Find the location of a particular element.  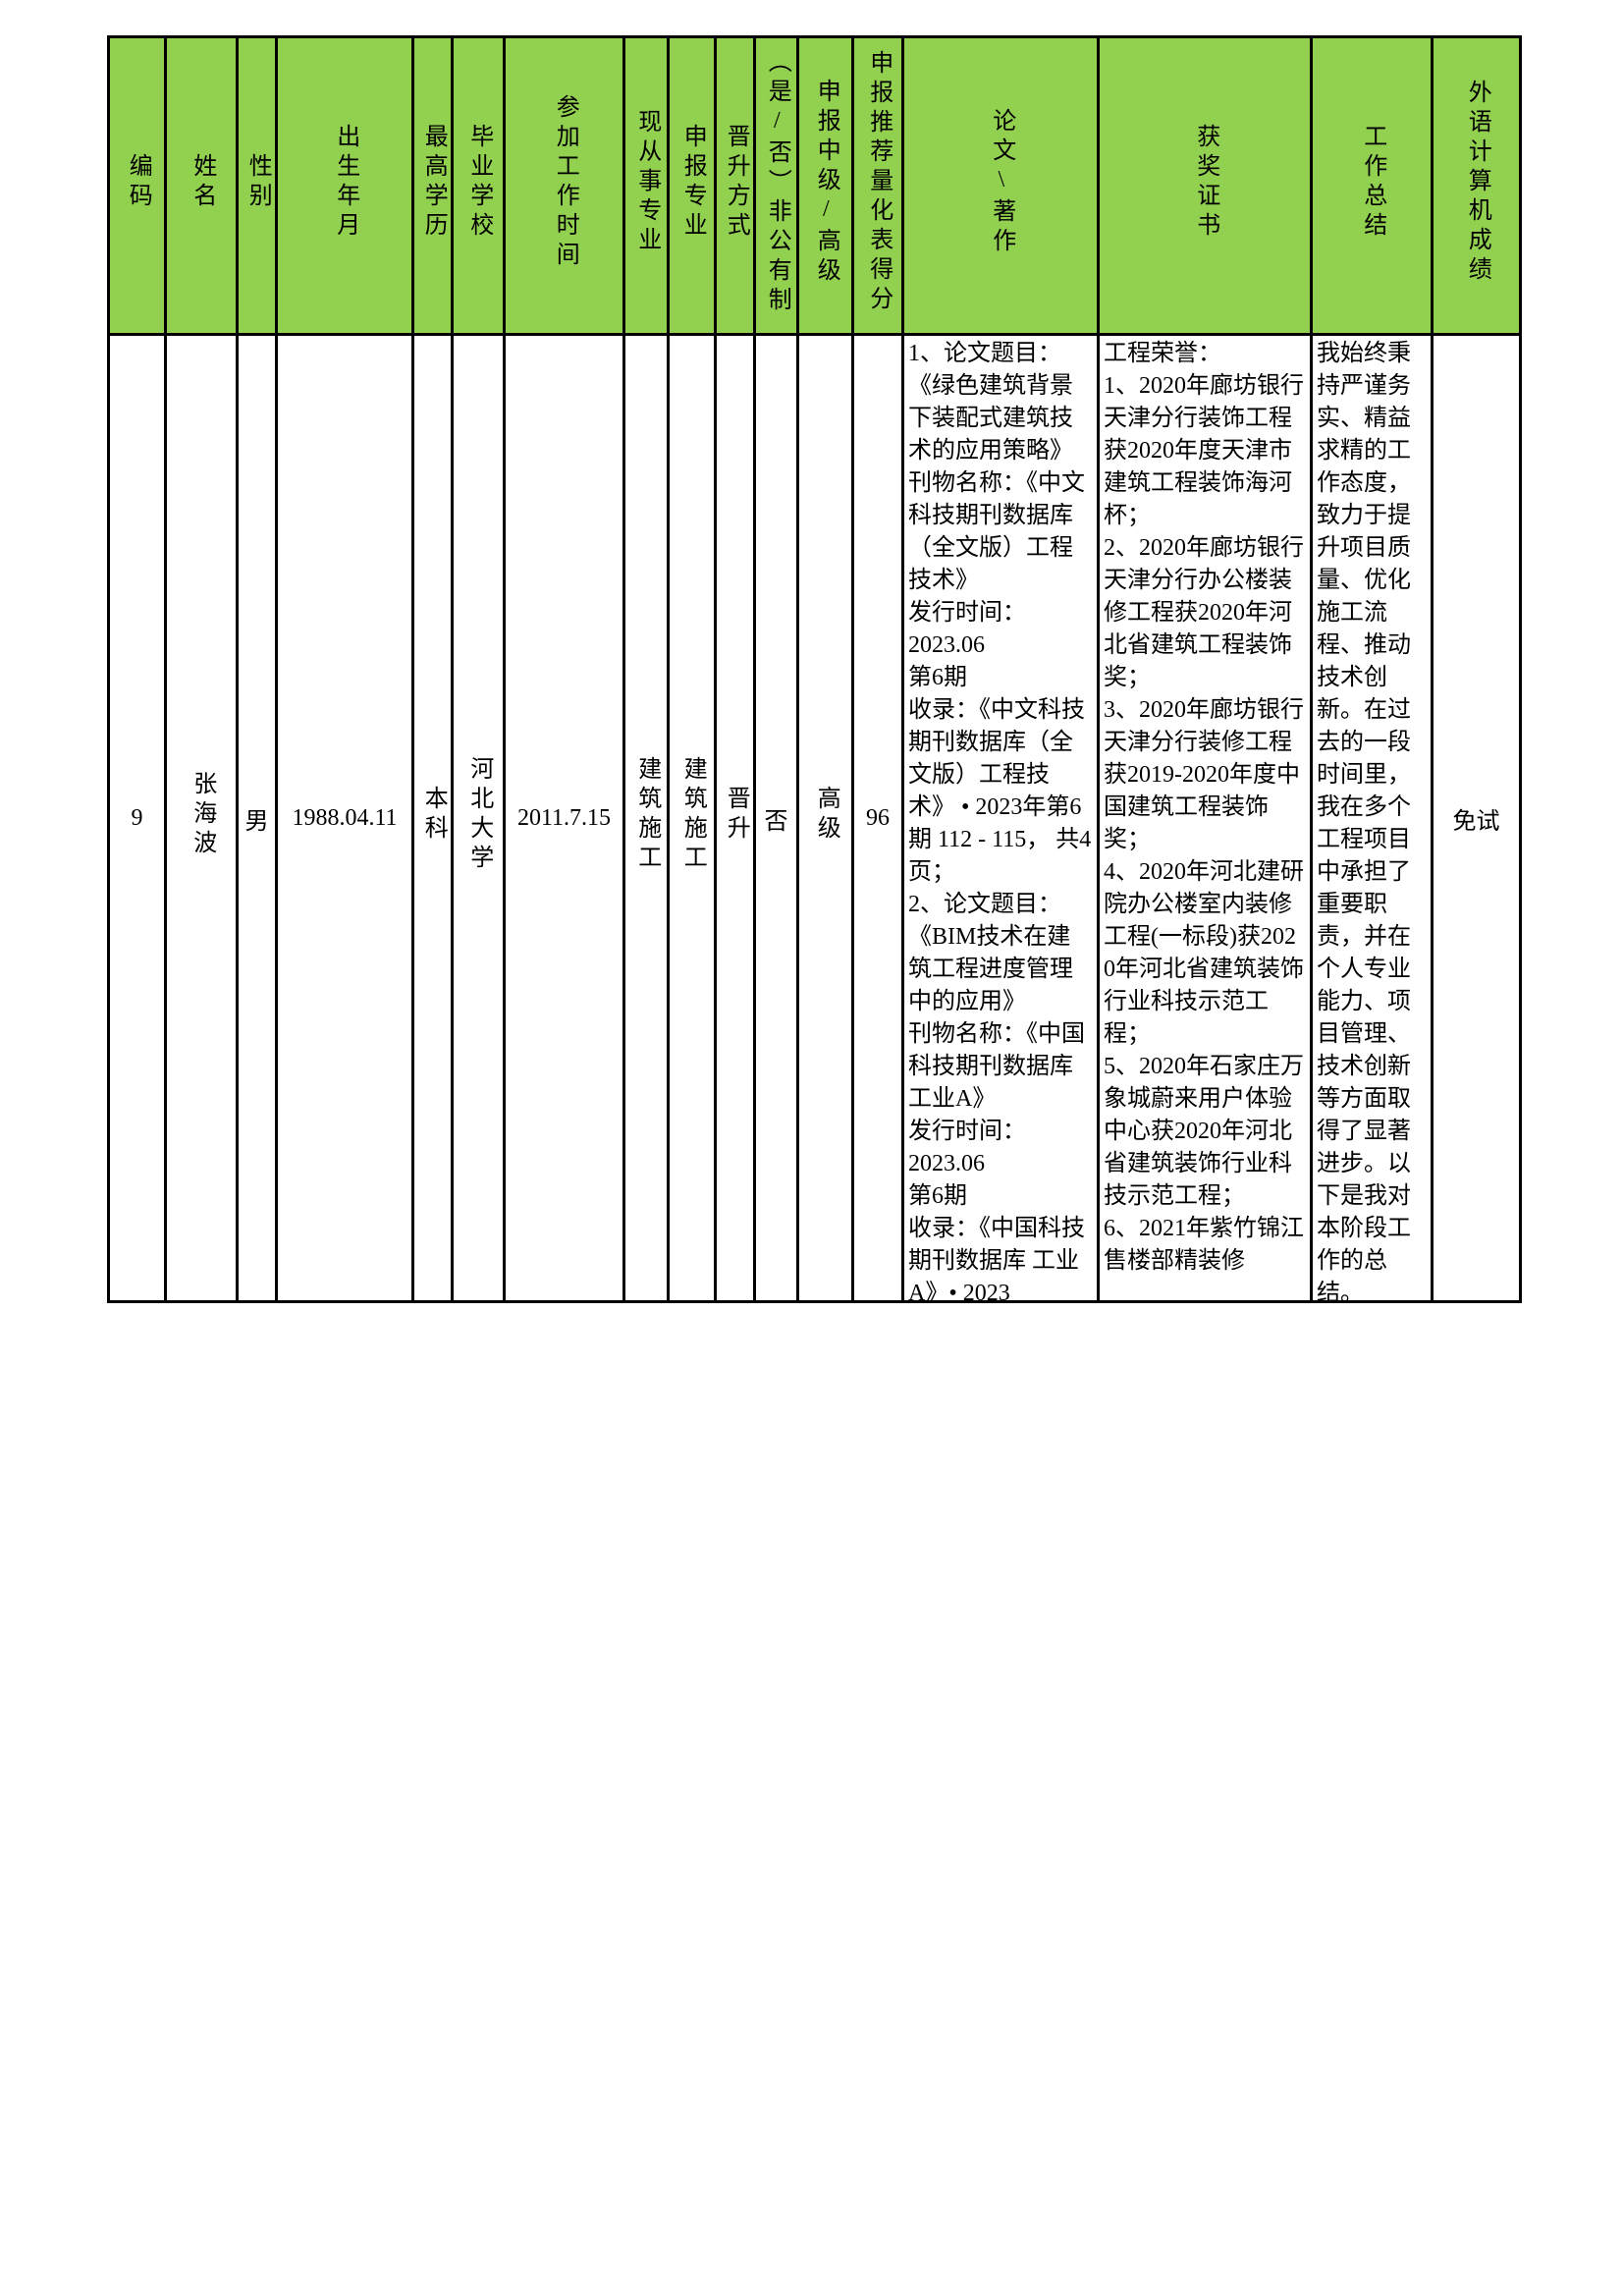

cell-graduation-school: 河北大学 is located at coordinates (478, 818).